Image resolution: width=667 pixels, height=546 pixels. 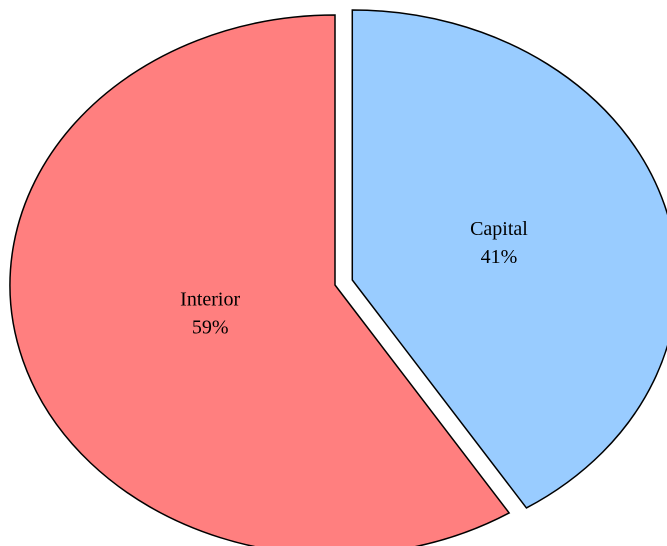 What do you see at coordinates (210, 300) in the screenshot?
I see `slice-name-label: Interior` at bounding box center [210, 300].